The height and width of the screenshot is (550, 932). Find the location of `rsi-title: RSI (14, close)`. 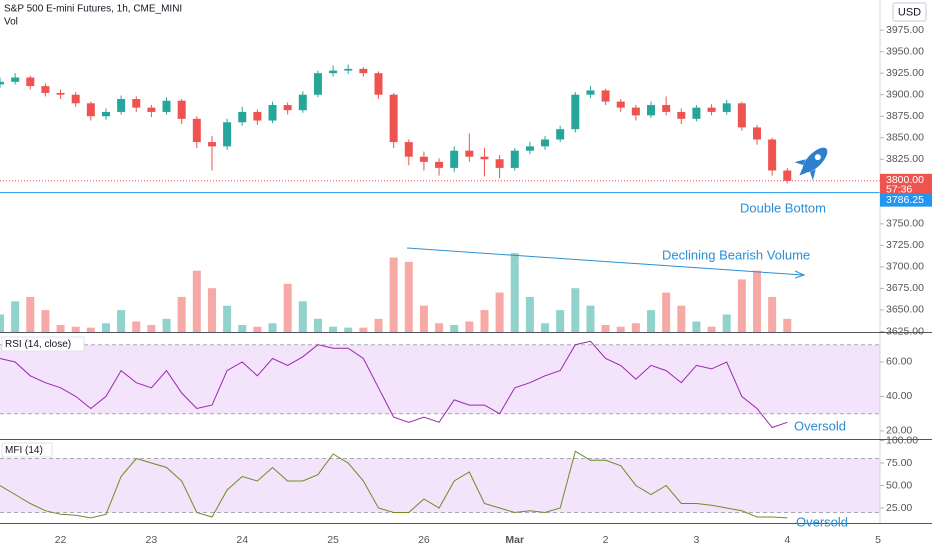

rsi-title: RSI (14, close) is located at coordinates (38, 344).